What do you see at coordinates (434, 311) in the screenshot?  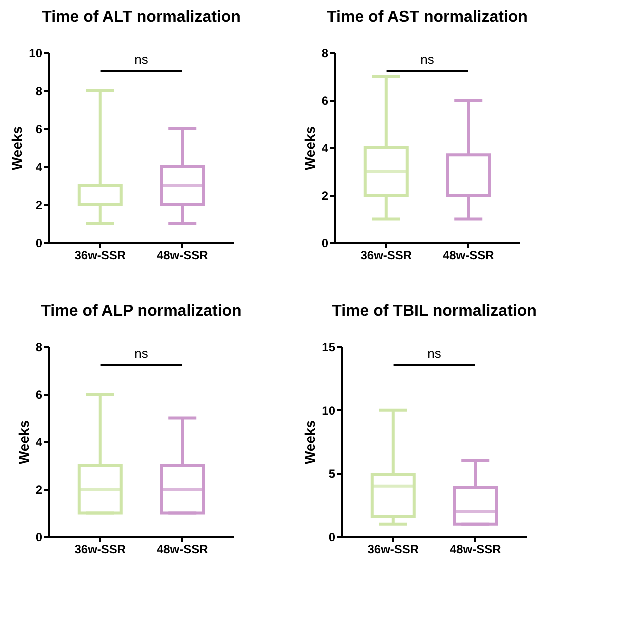 I see `chart-title: Time of TBIL normalization` at bounding box center [434, 311].